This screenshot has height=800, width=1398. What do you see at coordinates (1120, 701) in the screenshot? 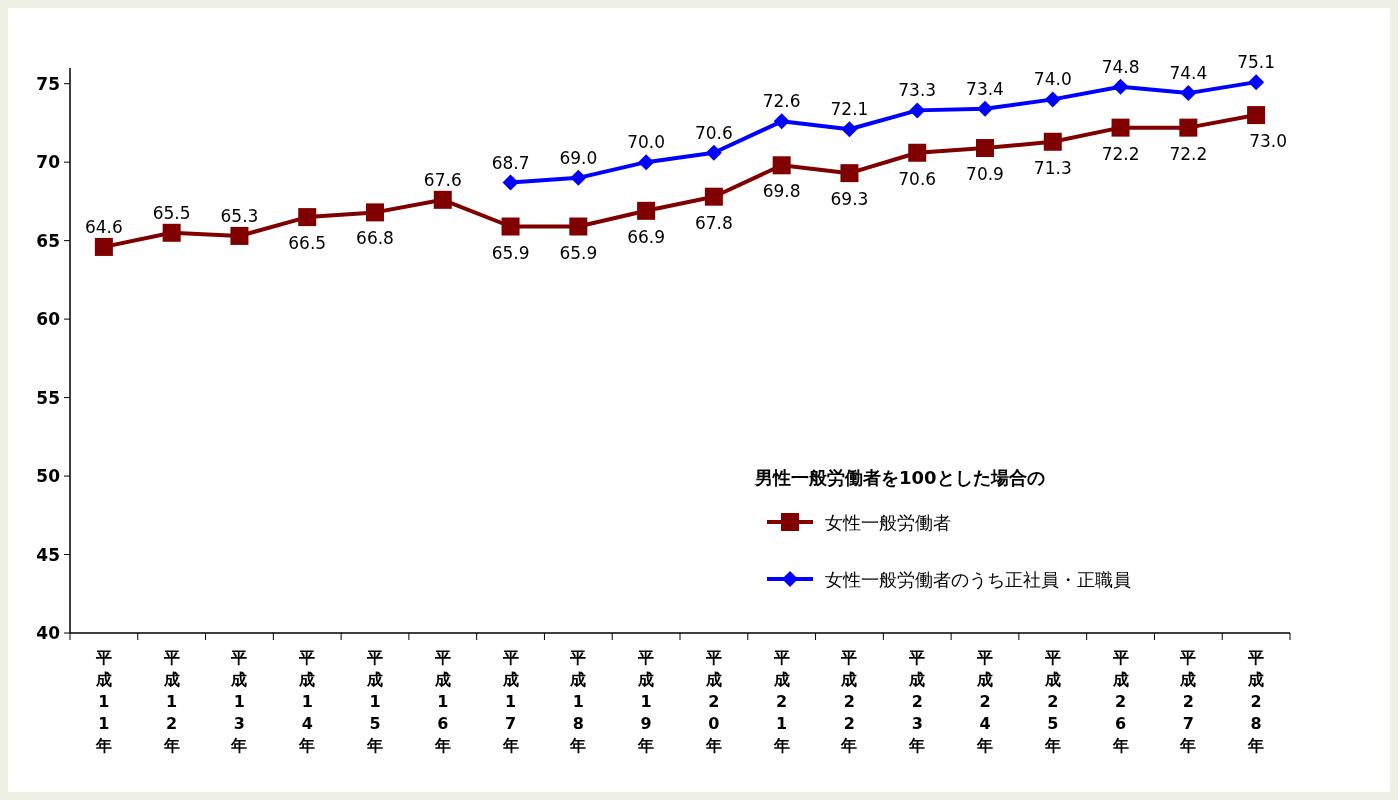
I see `x-tick-label: 平成26年` at bounding box center [1120, 701].